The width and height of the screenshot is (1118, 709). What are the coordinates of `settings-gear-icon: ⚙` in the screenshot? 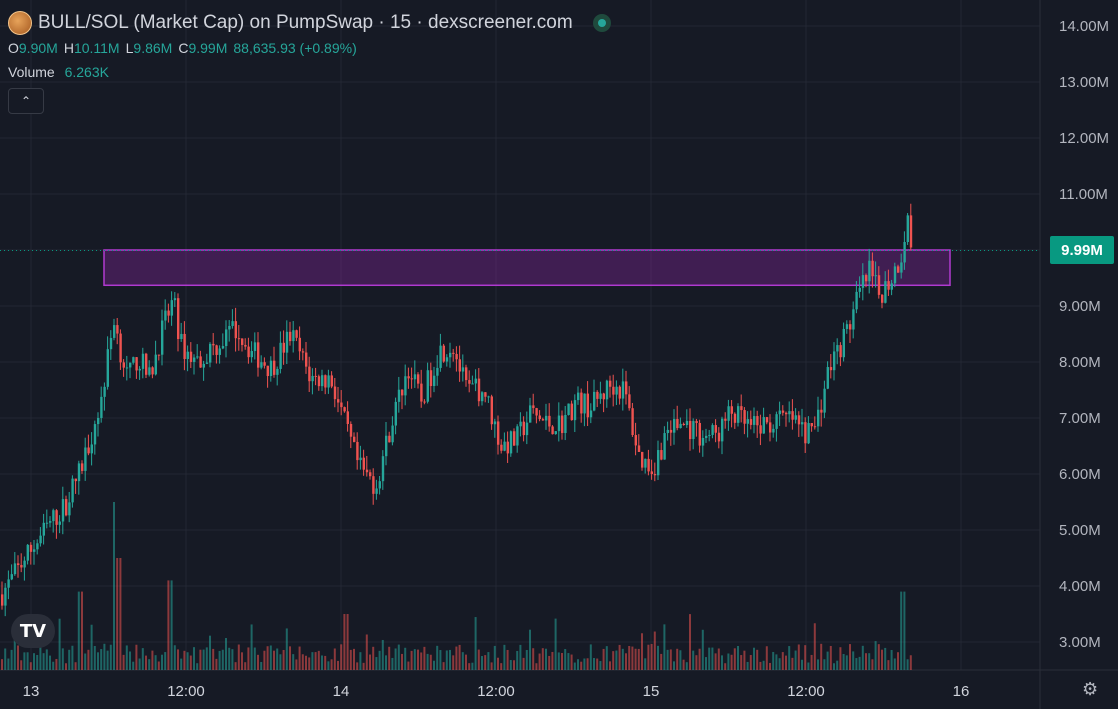 It's located at (1090, 689).